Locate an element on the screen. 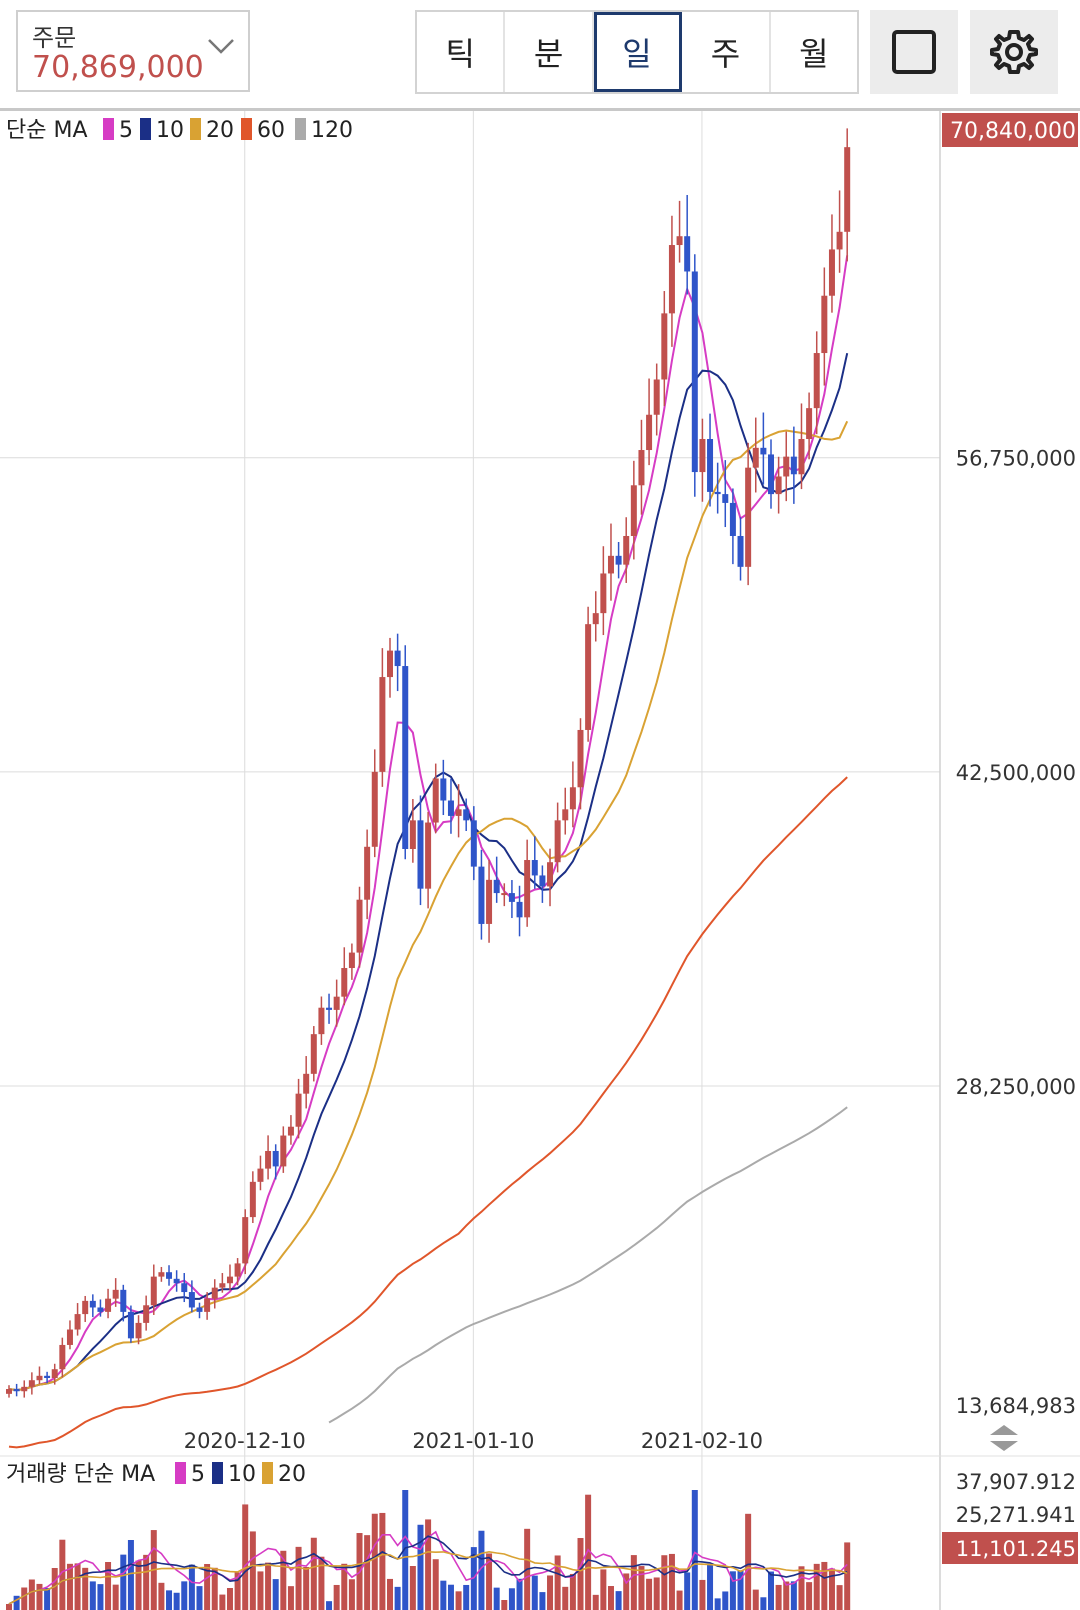  layout-button is located at coordinates (914, 52).